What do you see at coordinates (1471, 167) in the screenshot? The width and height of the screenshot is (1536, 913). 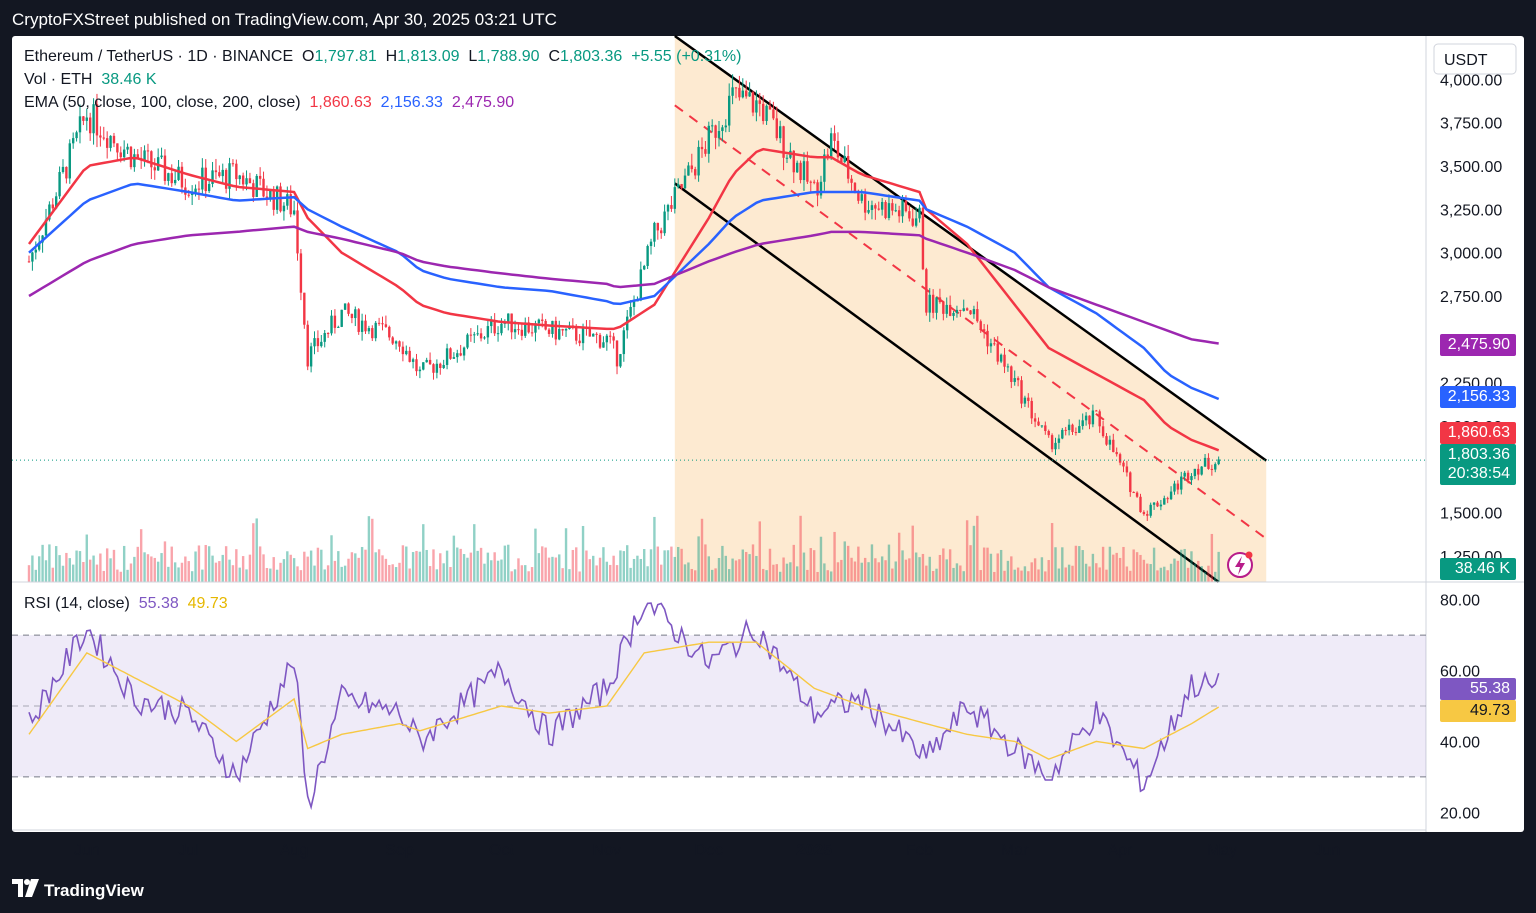 I see `price-tick-label: 3,500.00` at bounding box center [1471, 167].